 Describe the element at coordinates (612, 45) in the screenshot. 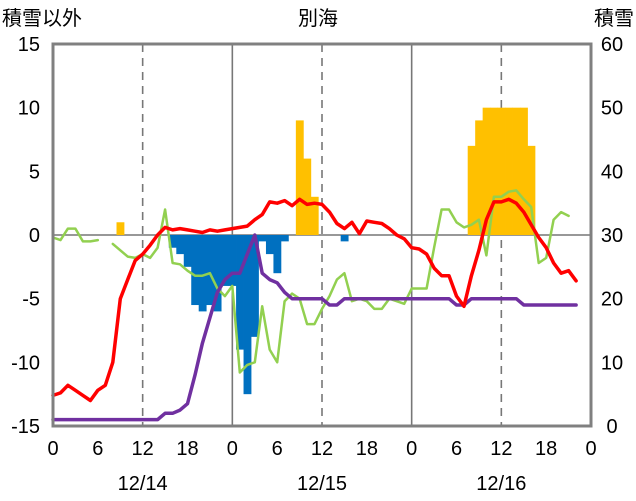

I see `right-tick-label: 60` at that location.